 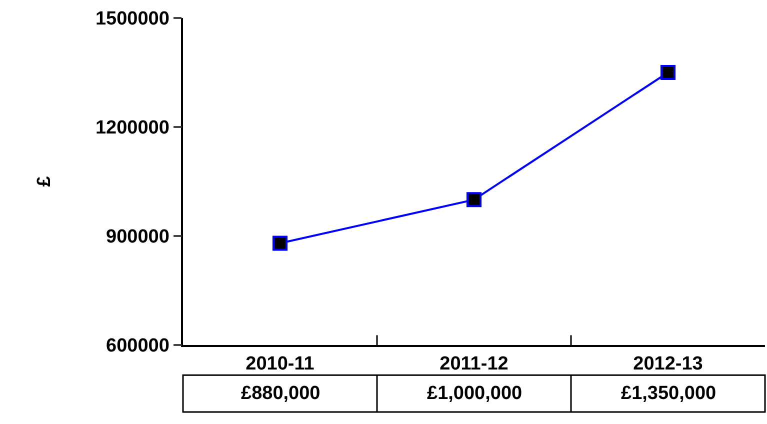 What do you see at coordinates (280, 393) in the screenshot?
I see `data-label: £880,000` at bounding box center [280, 393].